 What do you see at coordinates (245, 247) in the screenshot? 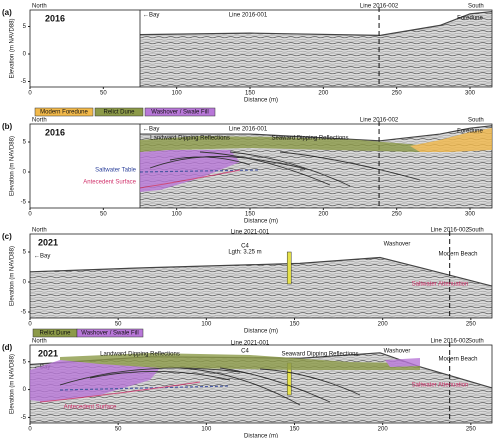
I see `annotation: C4` at bounding box center [245, 247].